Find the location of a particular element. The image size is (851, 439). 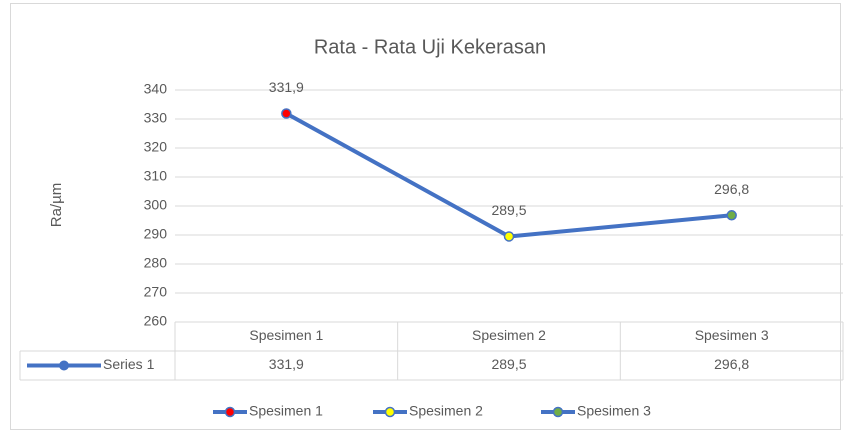

y-axis-title: Ra/µm is located at coordinates (56, 205).